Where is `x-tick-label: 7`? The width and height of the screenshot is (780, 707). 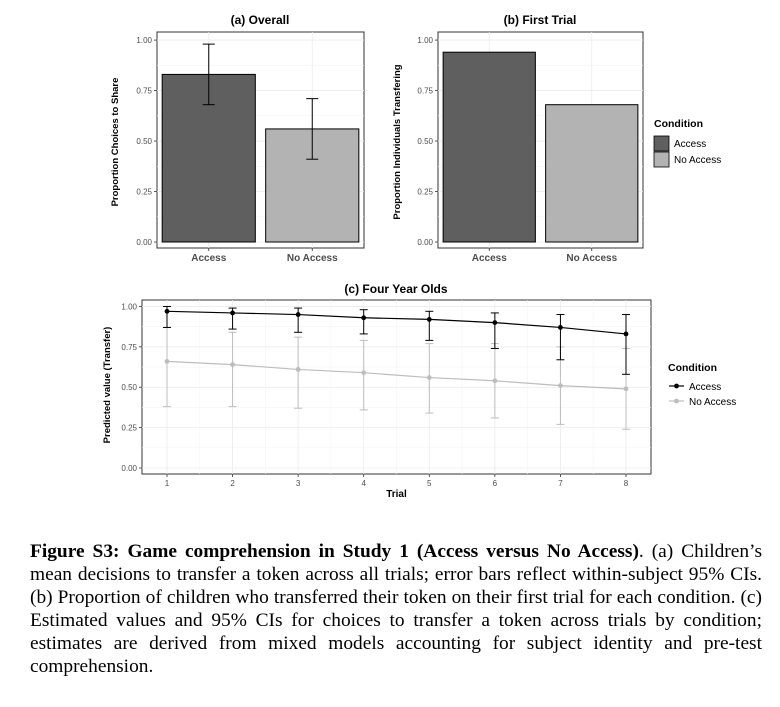 x-tick-label: 7 is located at coordinates (560, 483).